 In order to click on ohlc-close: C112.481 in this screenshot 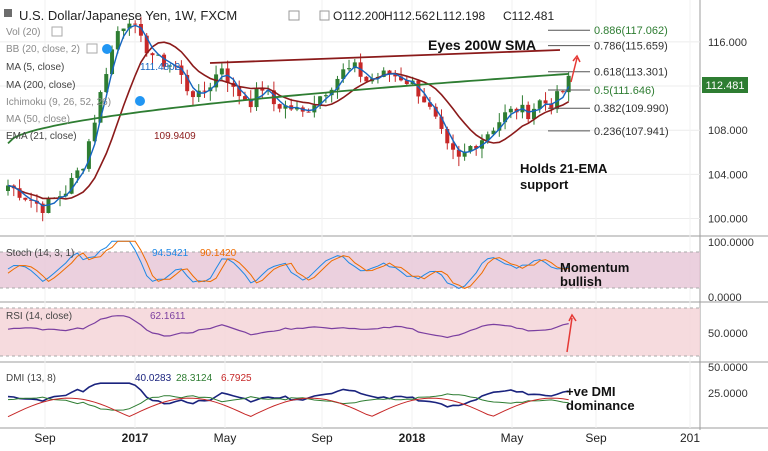, I will do `click(528, 16)`.